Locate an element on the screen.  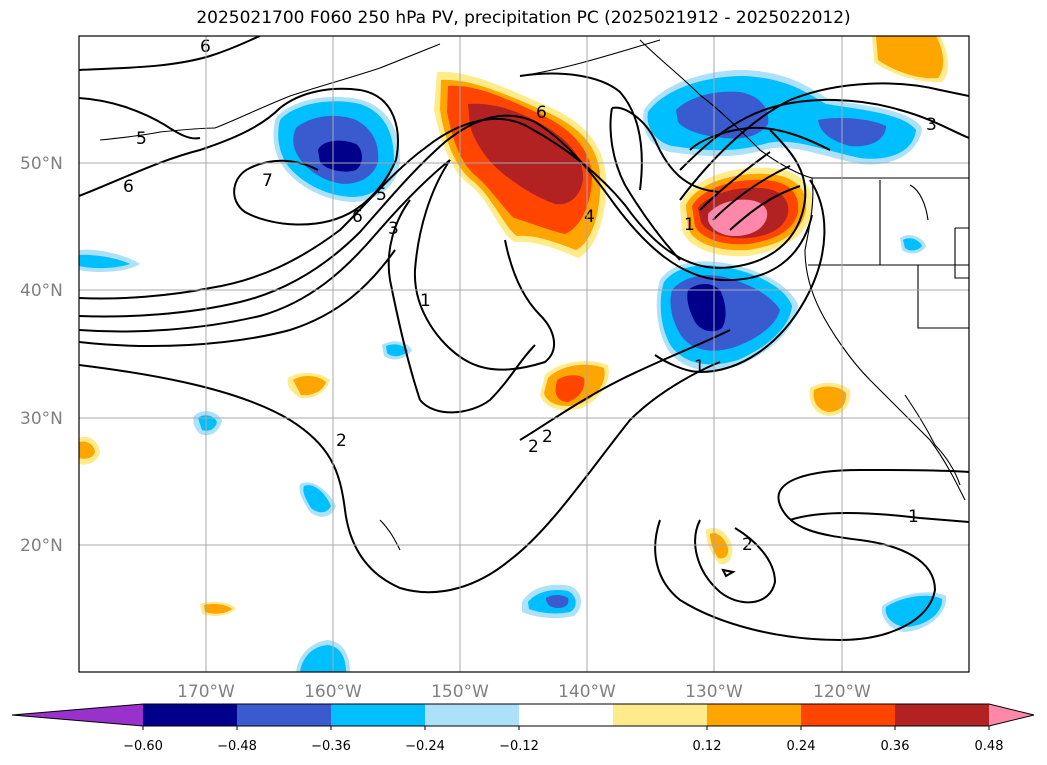
contour-label: 7 is located at coordinates (267, 181).